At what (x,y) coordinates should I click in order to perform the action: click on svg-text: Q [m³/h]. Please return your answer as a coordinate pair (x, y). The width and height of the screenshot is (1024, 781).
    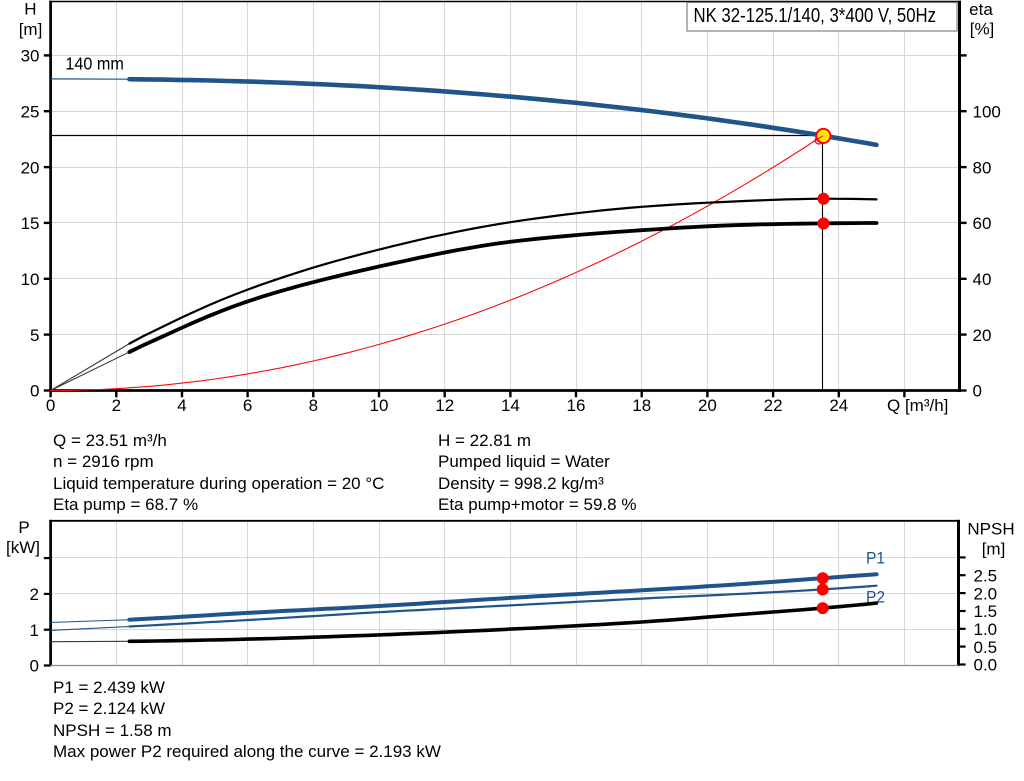
    Looking at the image, I should click on (917, 405).